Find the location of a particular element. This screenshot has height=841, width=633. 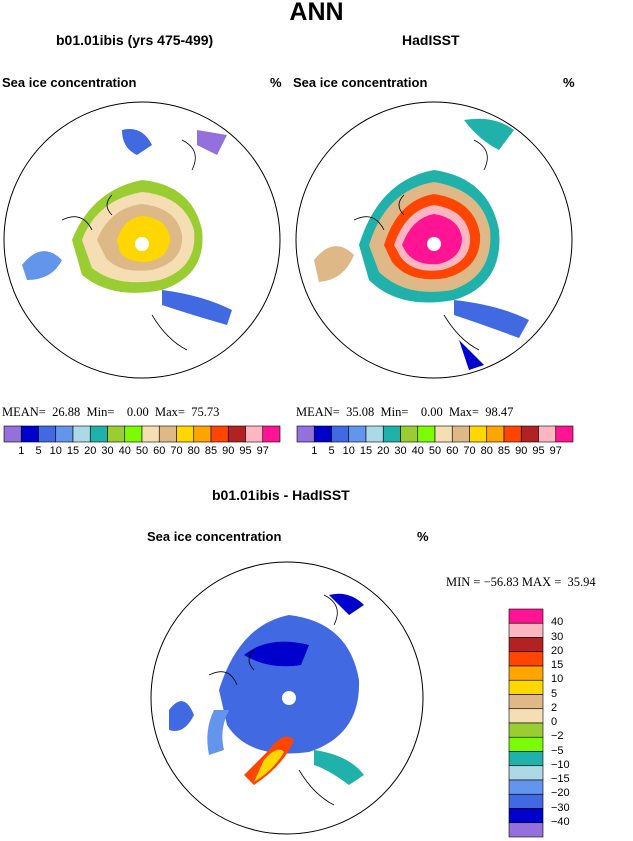

panel1-mean: 26.88 is located at coordinates (66, 412).